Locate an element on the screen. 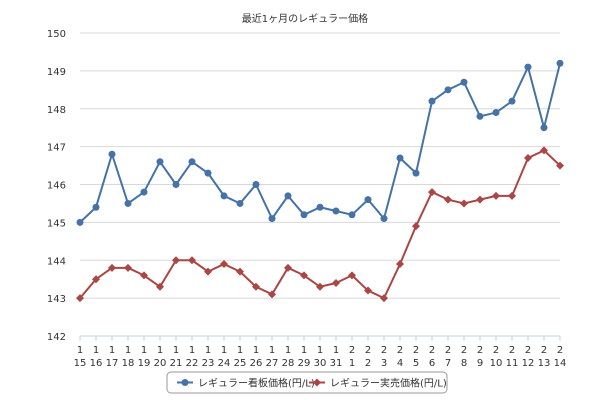  x-tick-label: 1 24 is located at coordinates (224, 357).